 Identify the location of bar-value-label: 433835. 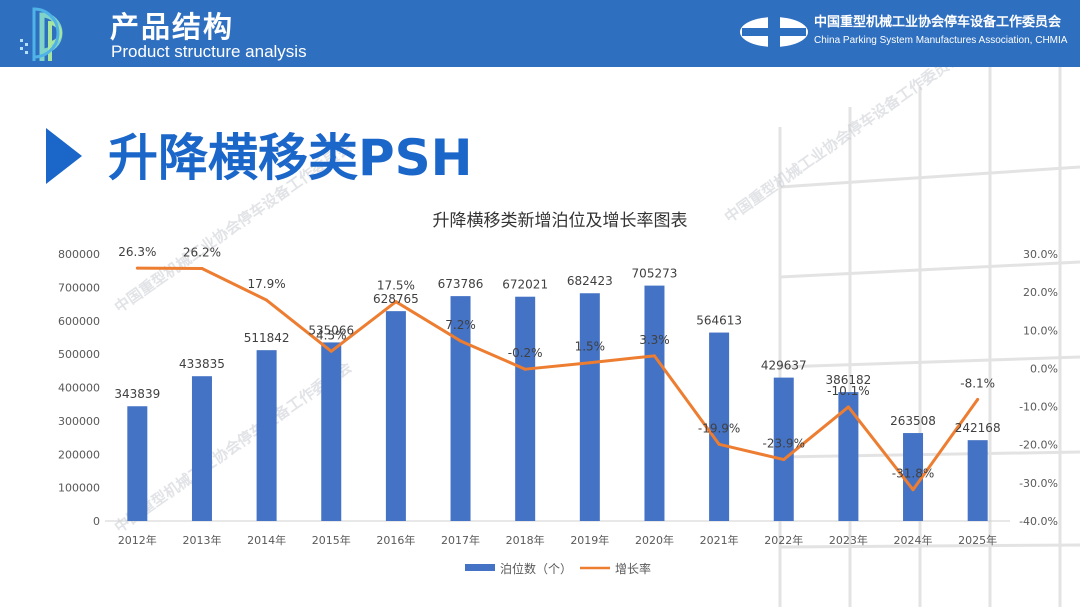
(202, 364).